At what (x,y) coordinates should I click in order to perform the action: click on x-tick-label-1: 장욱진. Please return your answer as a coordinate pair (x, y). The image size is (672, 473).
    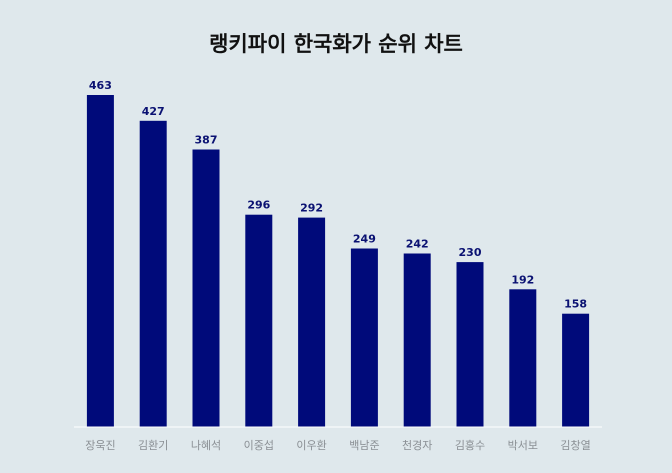
    Looking at the image, I should click on (100, 445).